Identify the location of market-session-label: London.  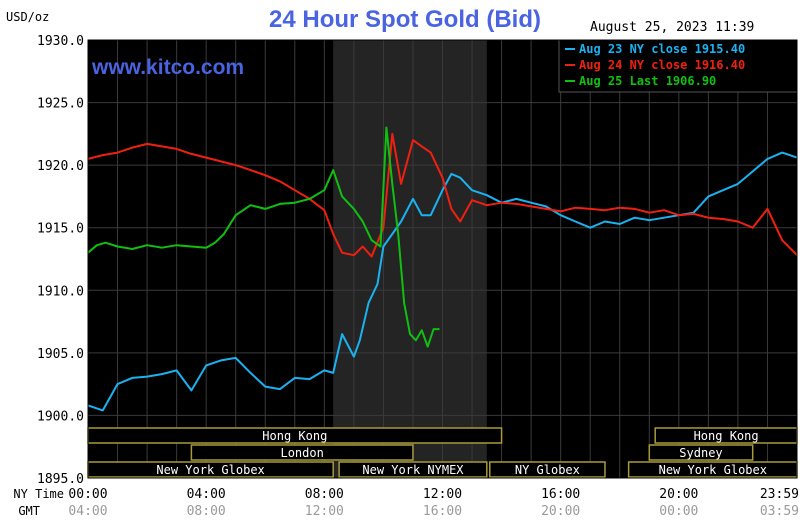
(301, 453).